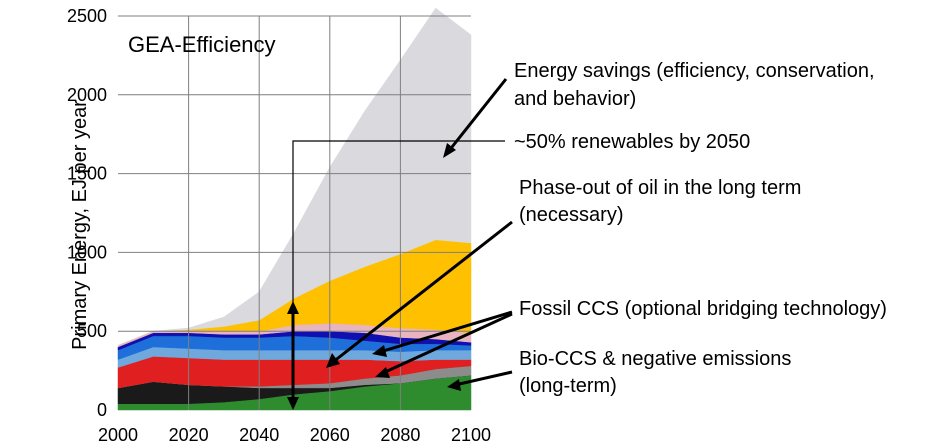  What do you see at coordinates (454, 385) in the screenshot?
I see `arrow-bio-ccs-head` at bounding box center [454, 385].